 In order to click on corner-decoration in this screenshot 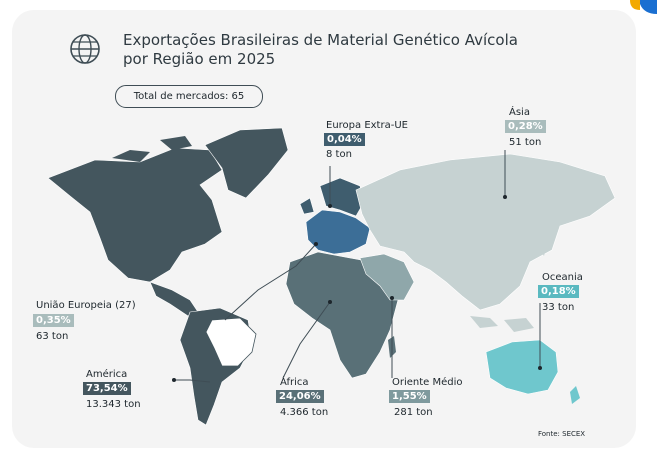, I will do `click(643, 7)`.